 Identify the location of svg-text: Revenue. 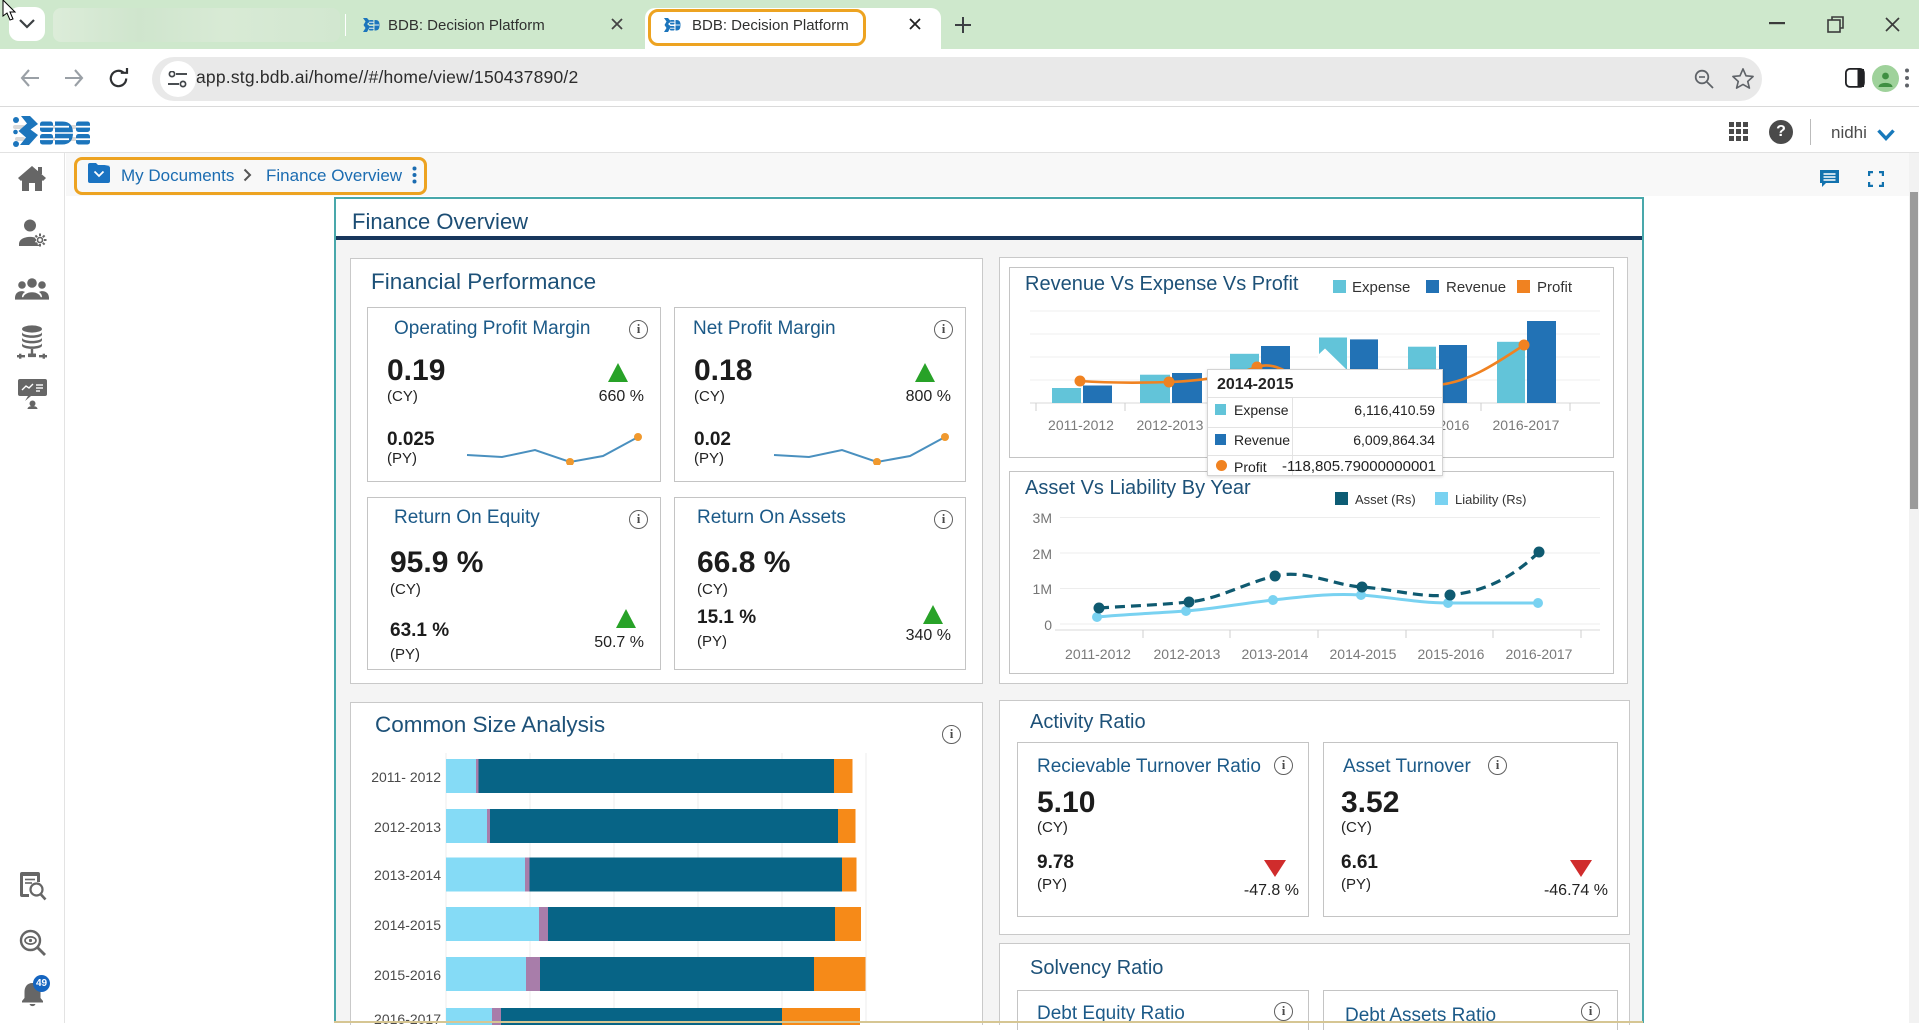
(1476, 287).